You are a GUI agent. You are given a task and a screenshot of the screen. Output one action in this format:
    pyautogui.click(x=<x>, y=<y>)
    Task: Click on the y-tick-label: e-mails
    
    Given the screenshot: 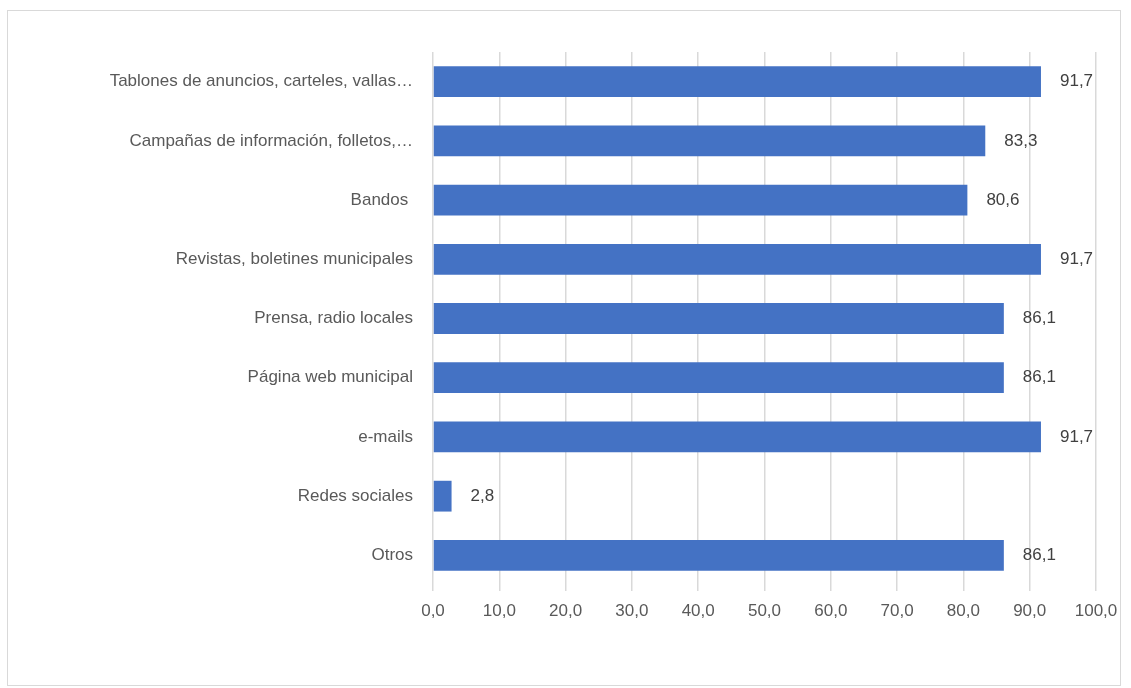 What is the action you would take?
    pyautogui.click(x=385, y=436)
    